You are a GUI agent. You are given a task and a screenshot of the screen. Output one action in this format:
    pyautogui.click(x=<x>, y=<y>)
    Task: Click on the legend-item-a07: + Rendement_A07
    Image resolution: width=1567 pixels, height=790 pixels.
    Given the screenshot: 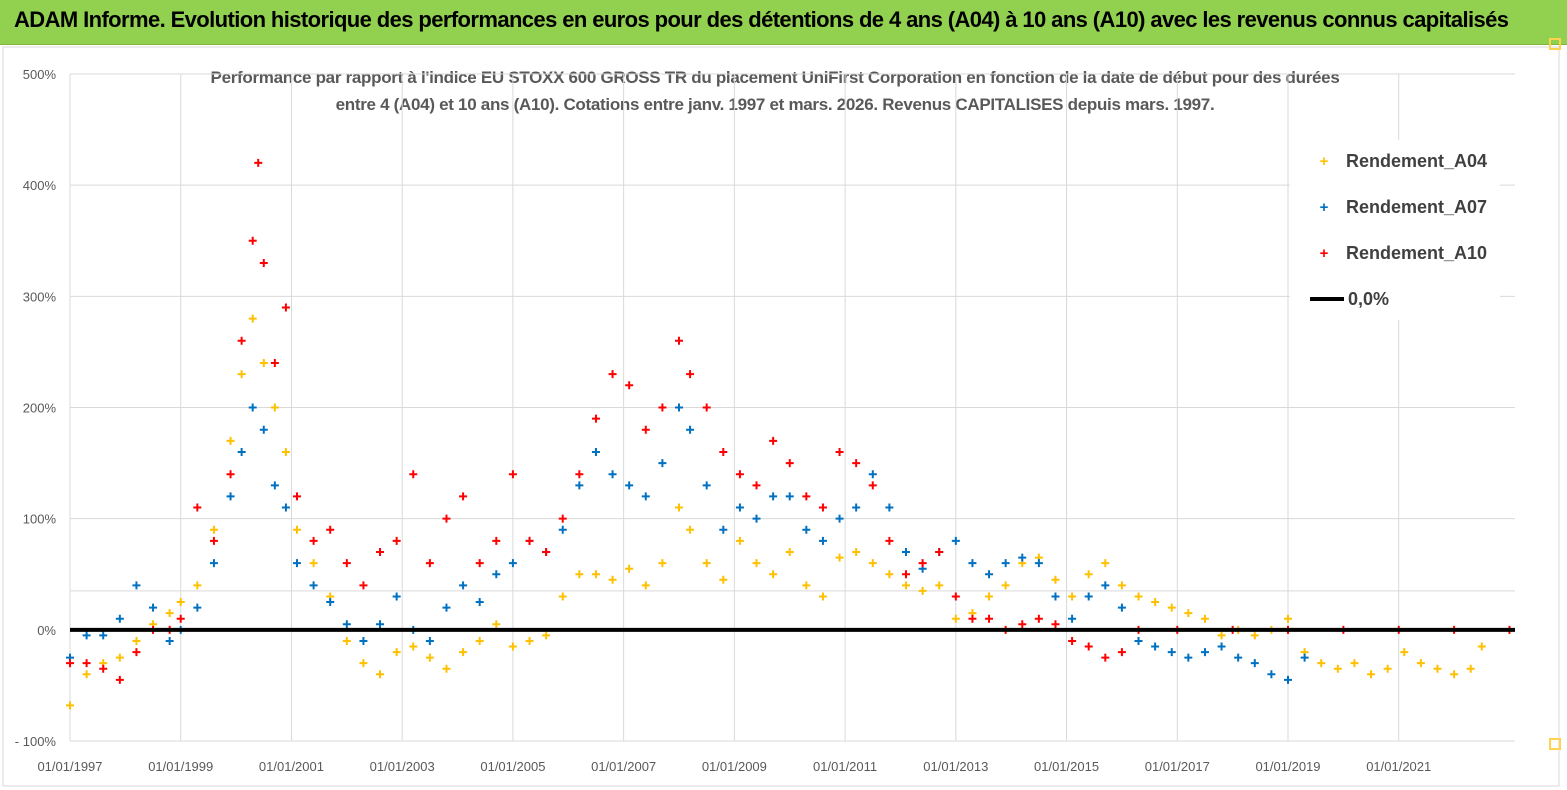 What is the action you would take?
    pyautogui.click(x=1398, y=207)
    